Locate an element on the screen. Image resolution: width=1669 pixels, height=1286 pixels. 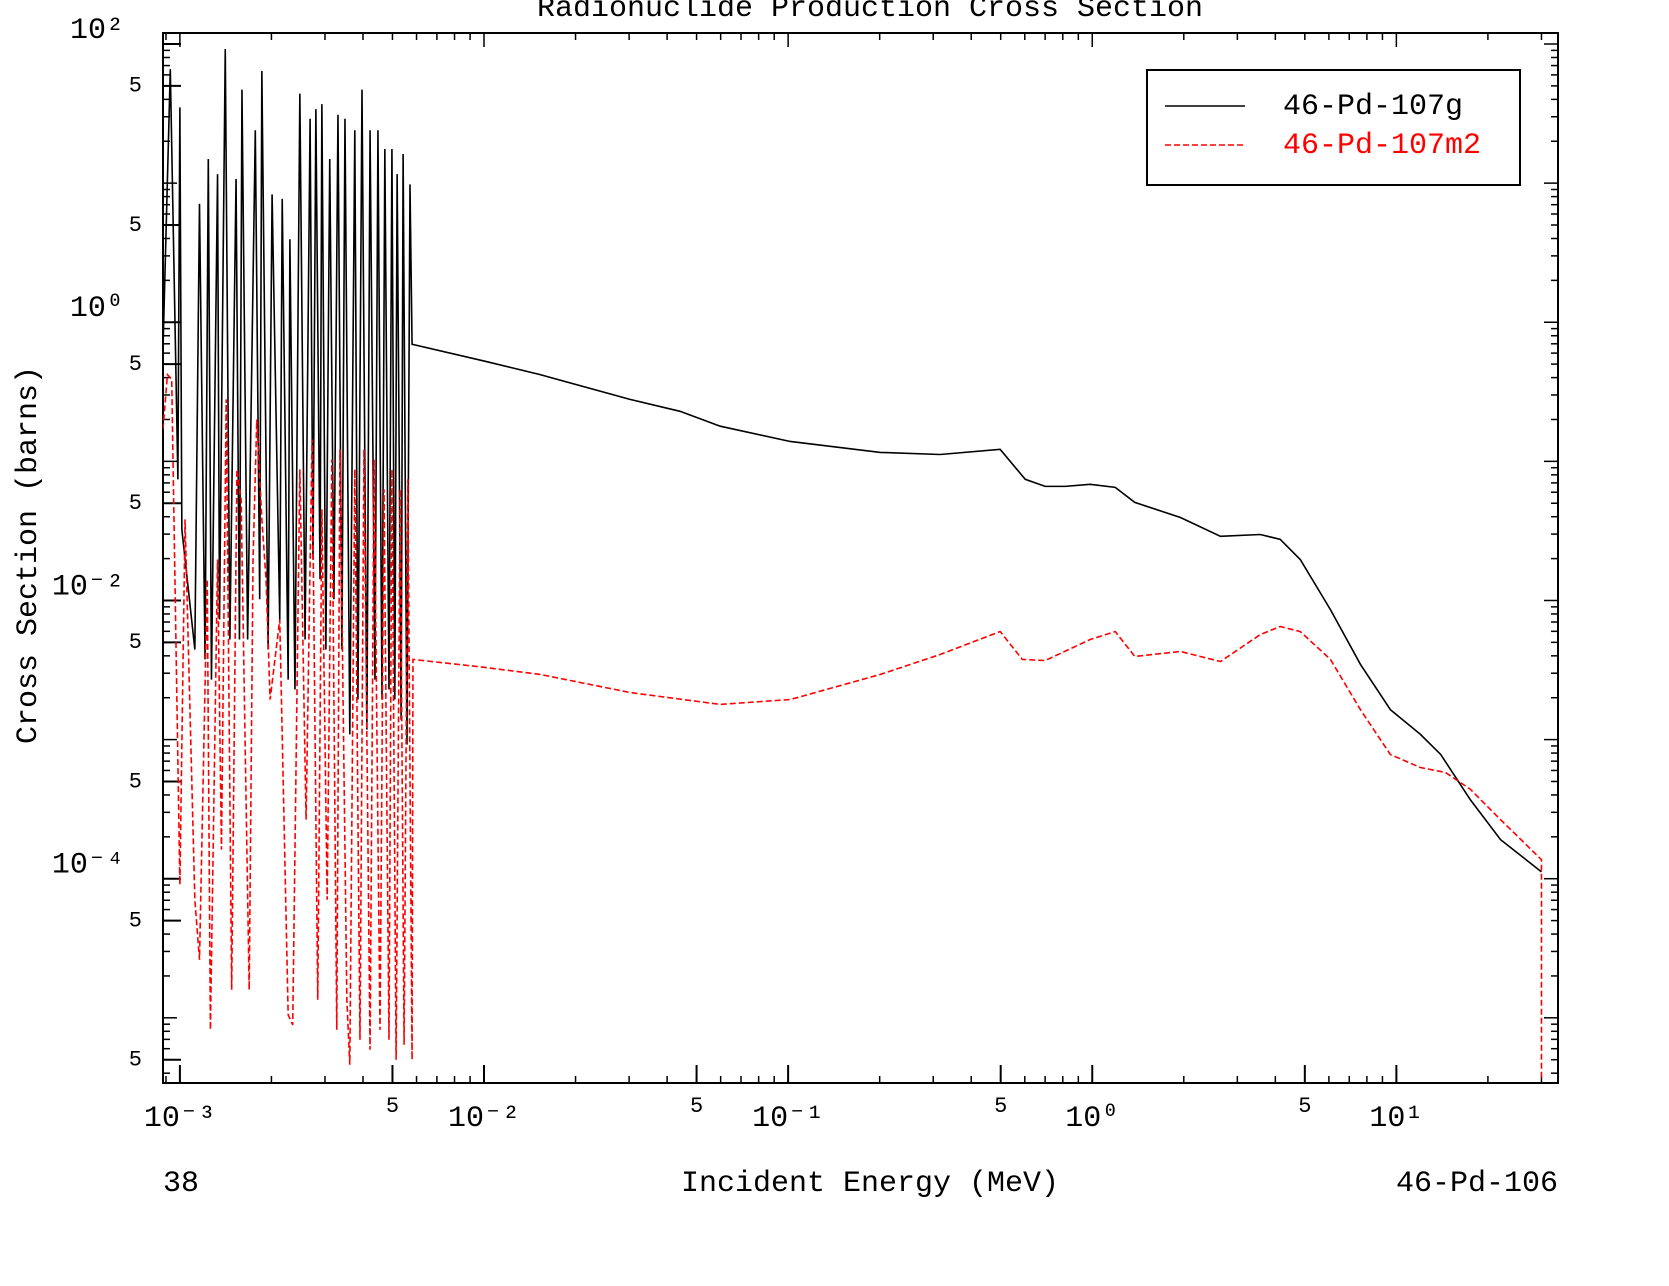
footer-left: 38 is located at coordinates (181, 1184).